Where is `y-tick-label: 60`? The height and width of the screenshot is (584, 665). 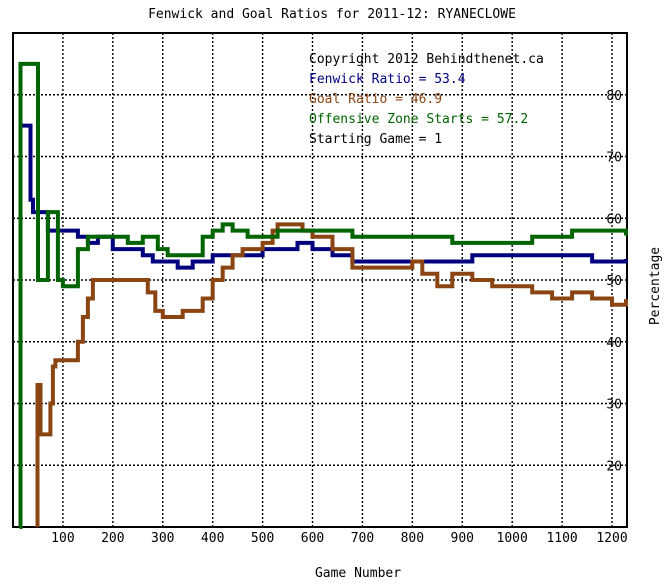 y-tick-label: 60 is located at coordinates (614, 219).